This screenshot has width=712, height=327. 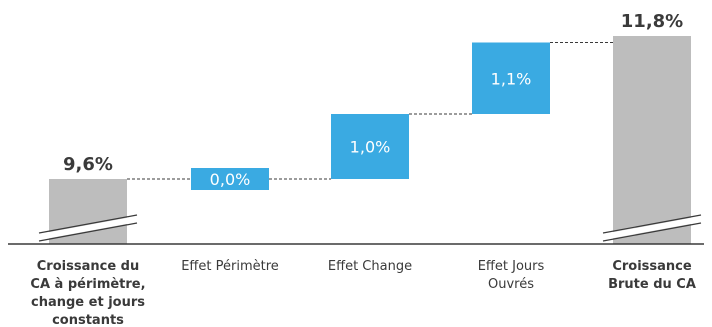 What do you see at coordinates (652, 21) in the screenshot?
I see `total-value-label-4: 11,8%` at bounding box center [652, 21].